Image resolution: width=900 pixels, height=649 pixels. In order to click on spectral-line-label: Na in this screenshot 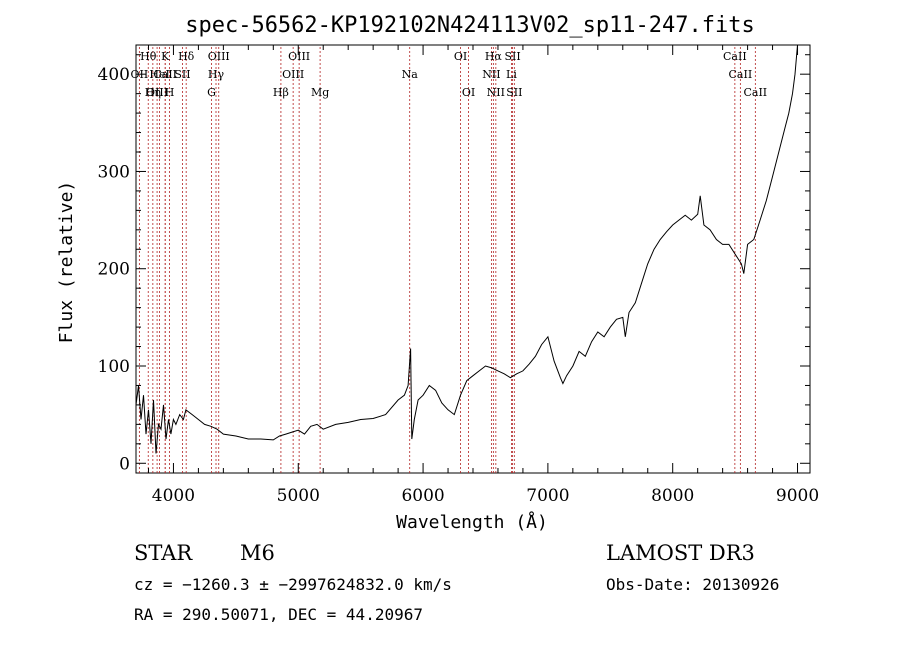, I will do `click(410, 74)`.